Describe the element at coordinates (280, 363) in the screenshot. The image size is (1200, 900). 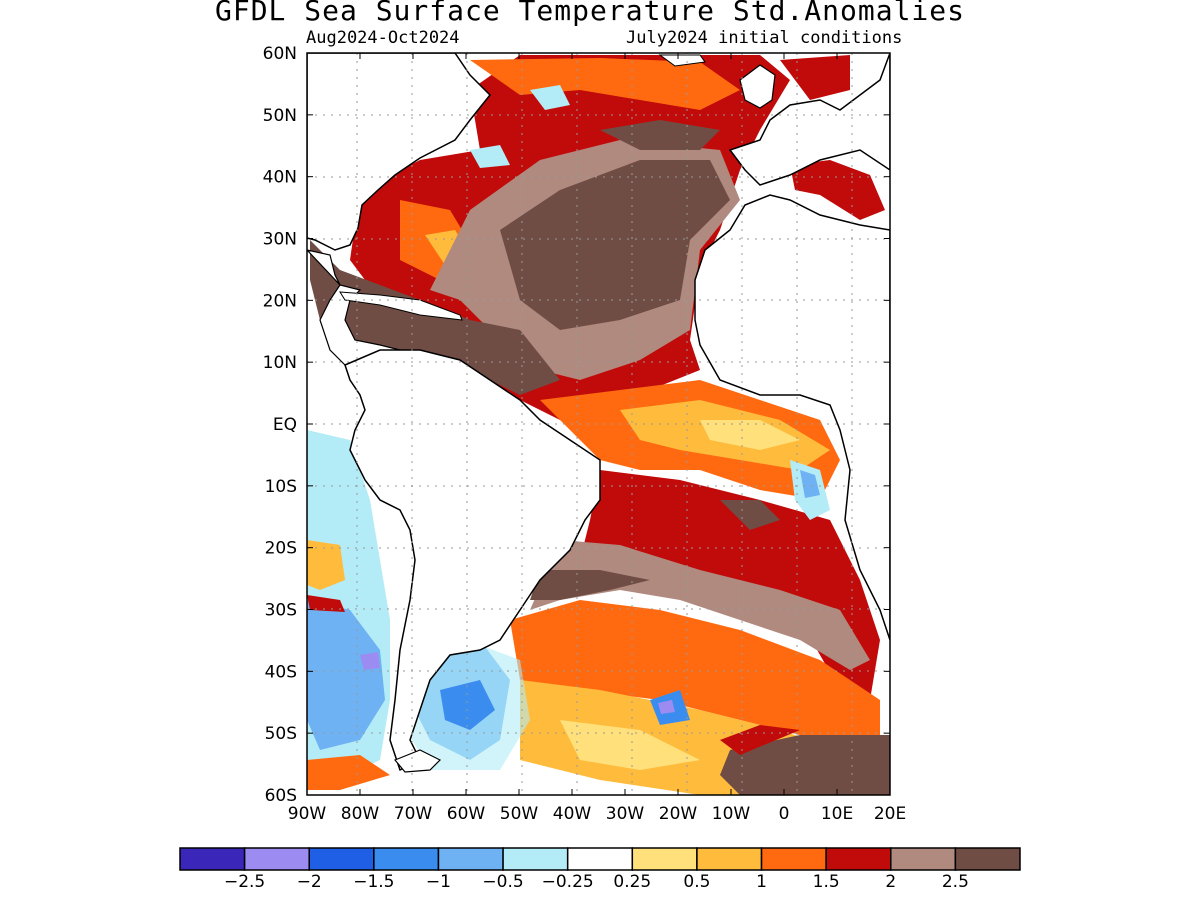
I see `latitude-label: 10N` at that location.